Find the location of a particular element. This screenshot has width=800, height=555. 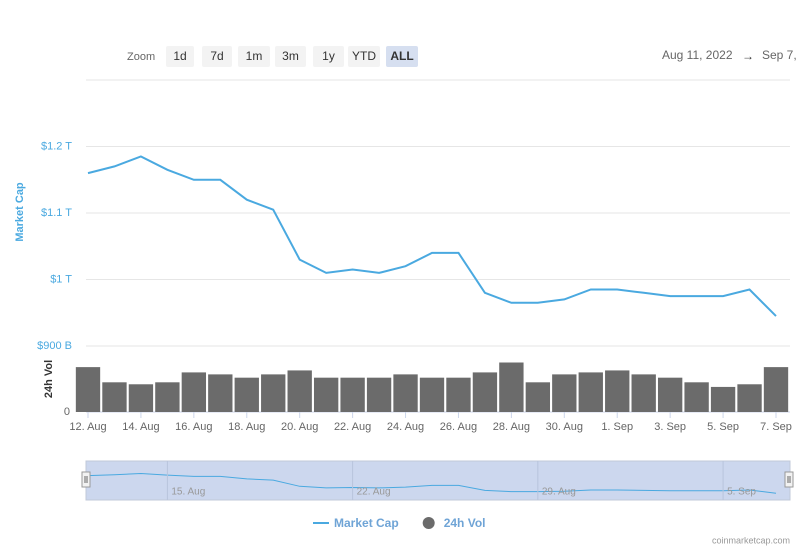

x-tick-label: 5. Sep is located at coordinates (723, 427).